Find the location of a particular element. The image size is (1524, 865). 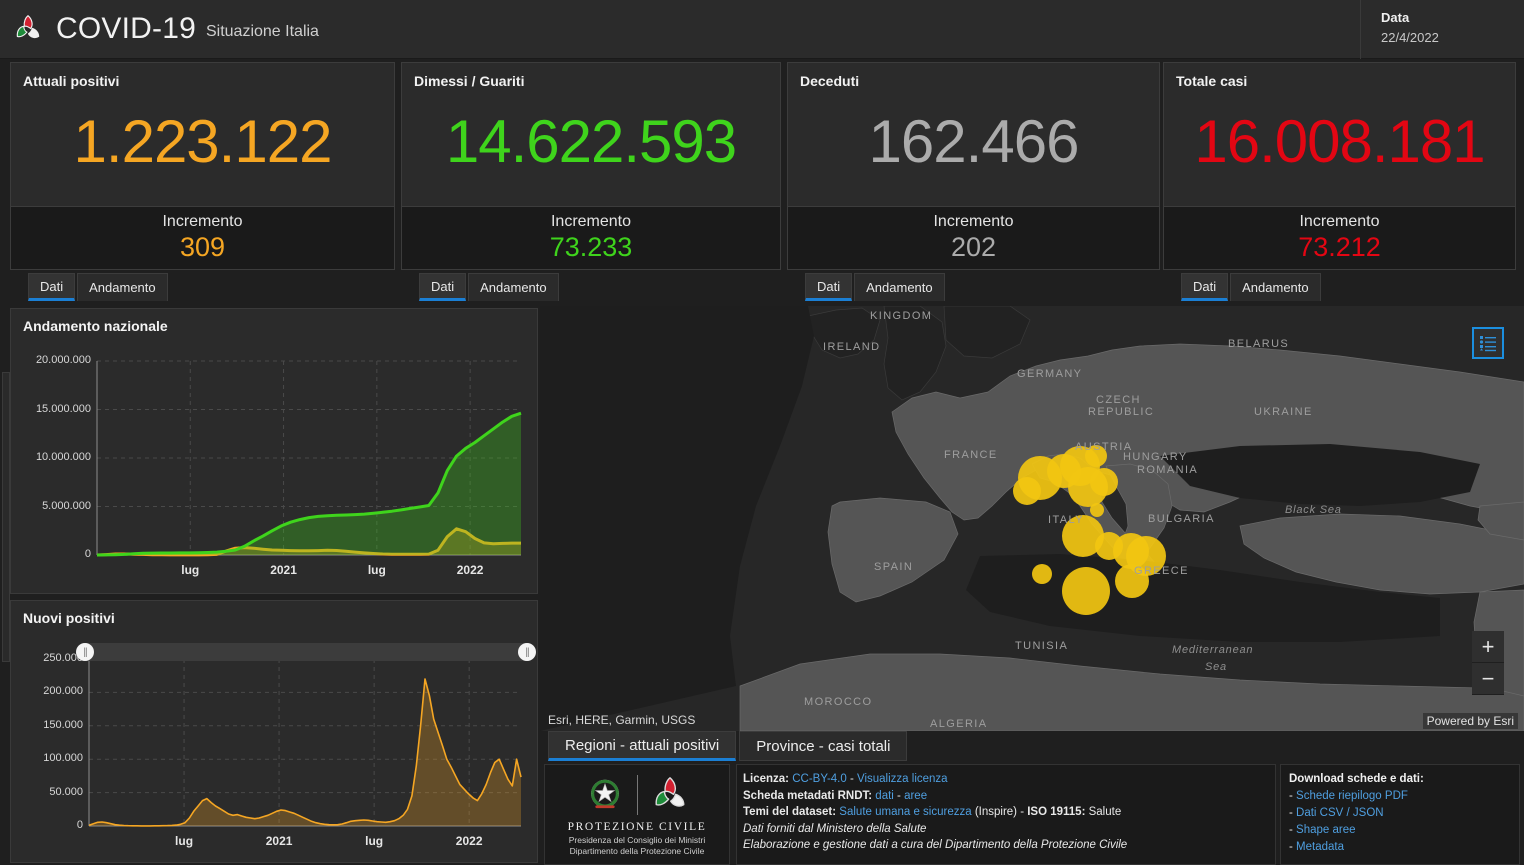

sep: - is located at coordinates (899, 795).